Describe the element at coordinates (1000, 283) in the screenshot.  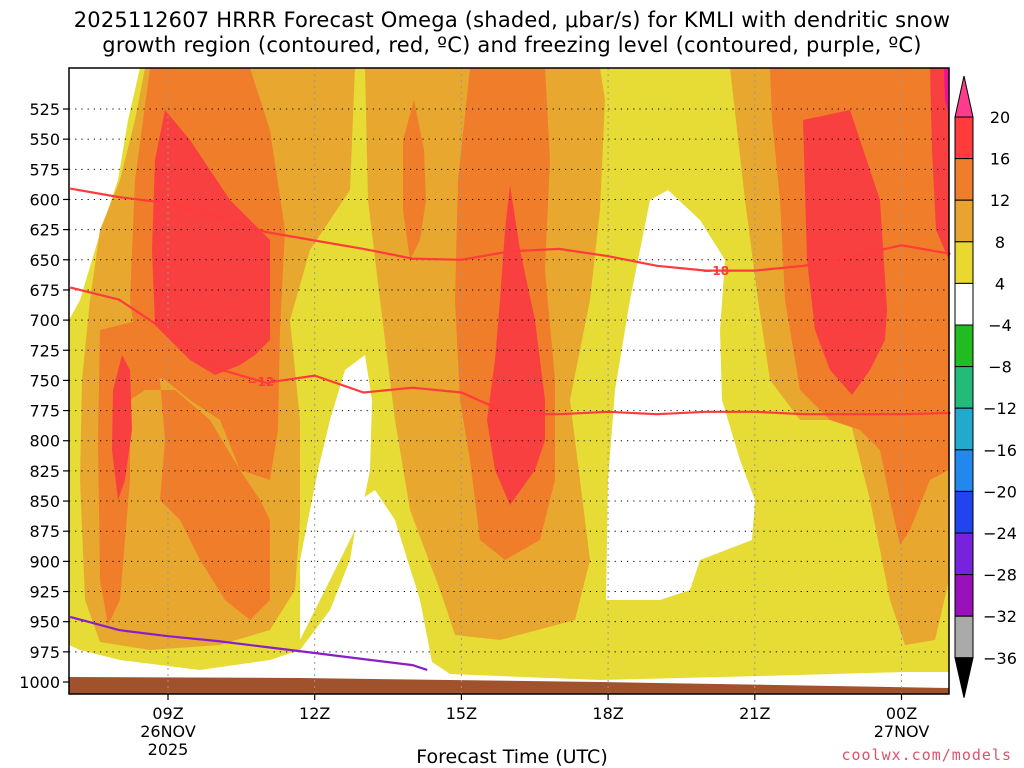
I see `colorbar-label-4: 4` at that location.